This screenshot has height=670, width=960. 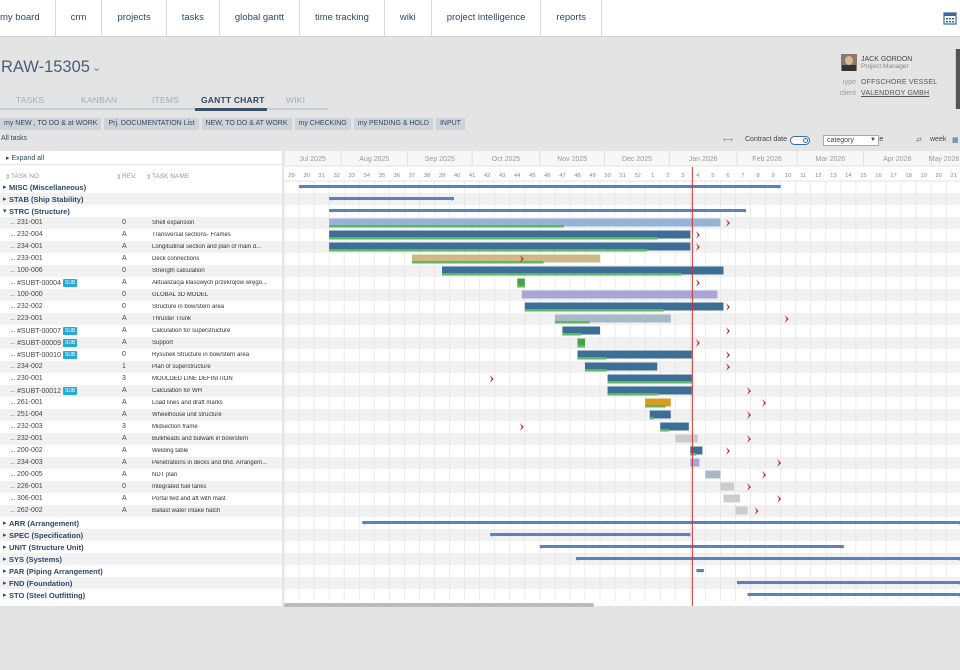 What do you see at coordinates (30, 510) in the screenshot?
I see `task-number: 262-002` at bounding box center [30, 510].